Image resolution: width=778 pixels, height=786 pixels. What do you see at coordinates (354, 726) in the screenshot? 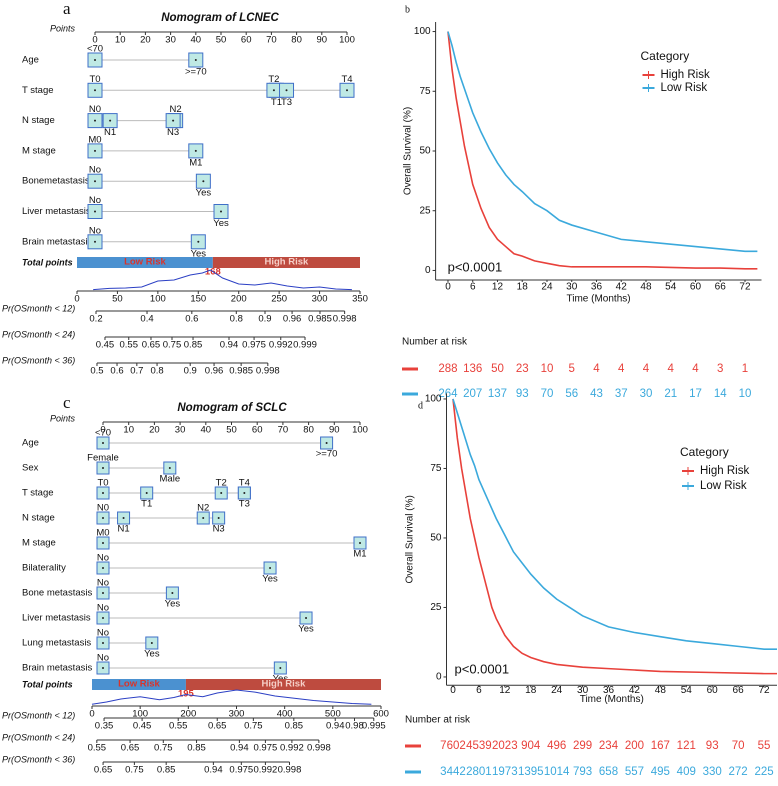
I see `prob-tick-label: 0.98` at bounding box center [354, 726].